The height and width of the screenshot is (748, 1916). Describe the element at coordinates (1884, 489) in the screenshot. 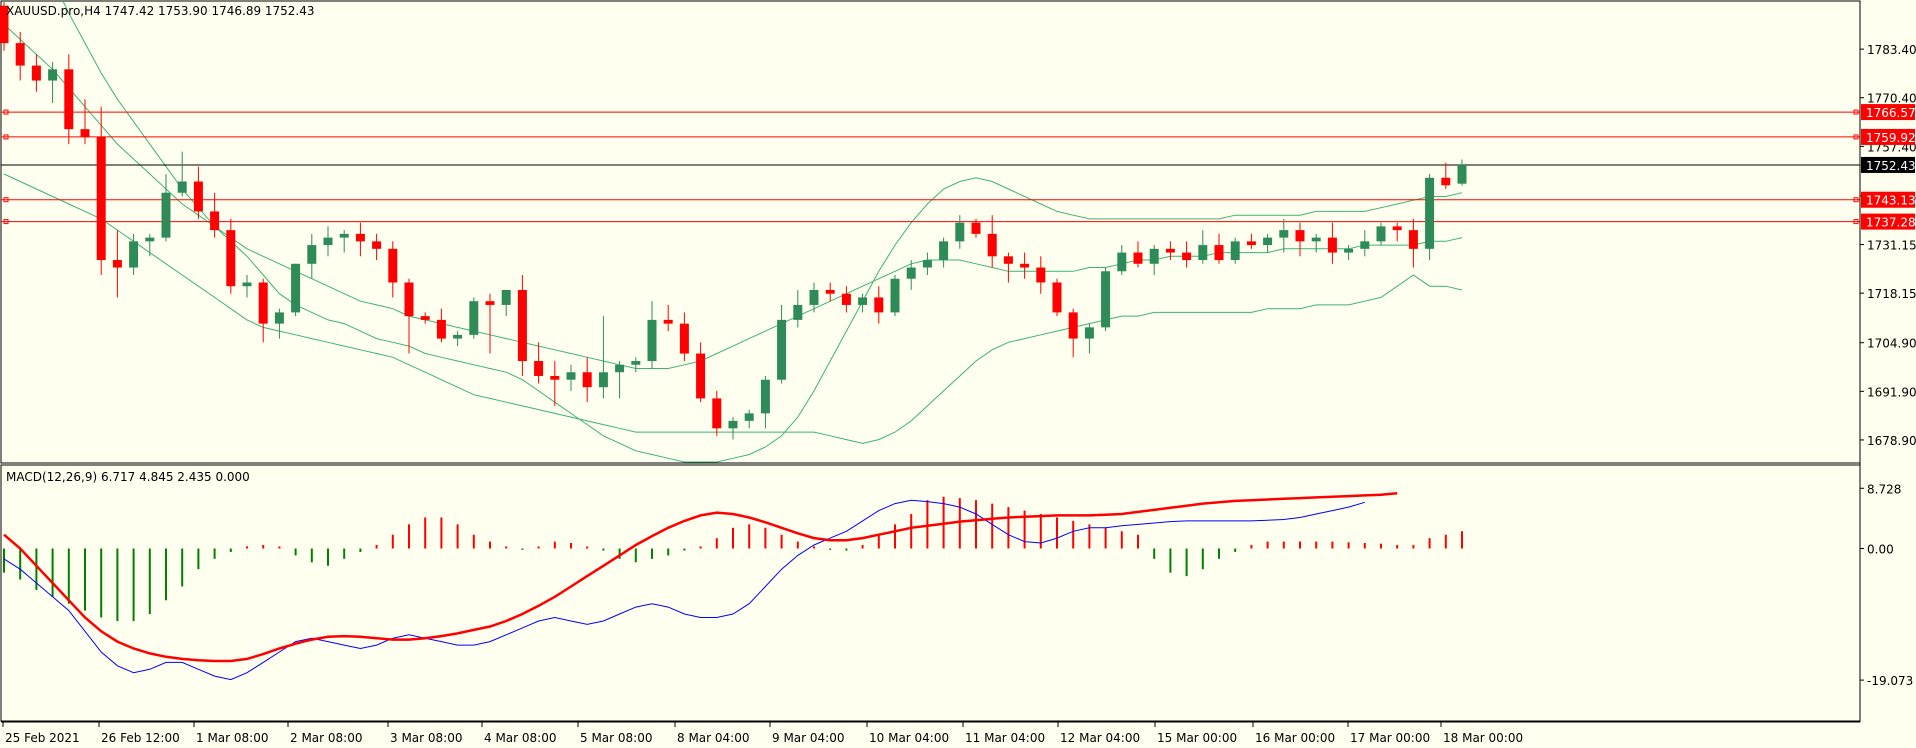

I see `macd-axis-label: 8.728` at that location.